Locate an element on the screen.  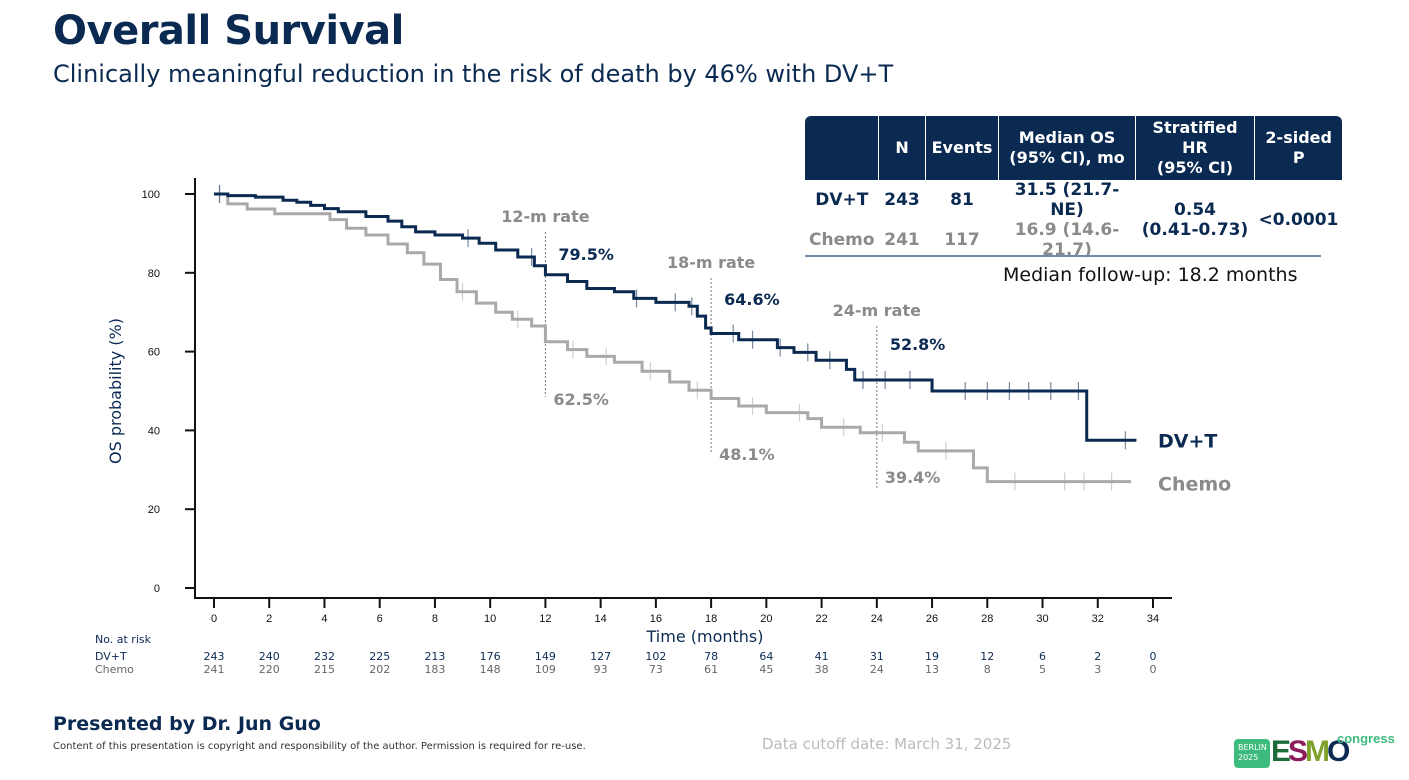
presenter-name: Presented by Dr. Jun Guo is located at coordinates (187, 724).